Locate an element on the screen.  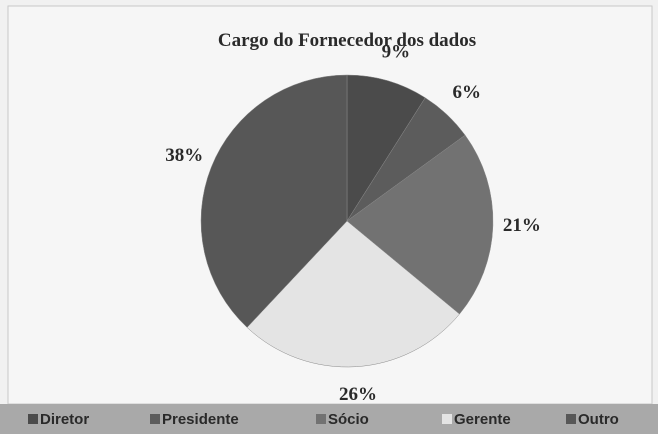
data-label: 6% is located at coordinates (467, 92).